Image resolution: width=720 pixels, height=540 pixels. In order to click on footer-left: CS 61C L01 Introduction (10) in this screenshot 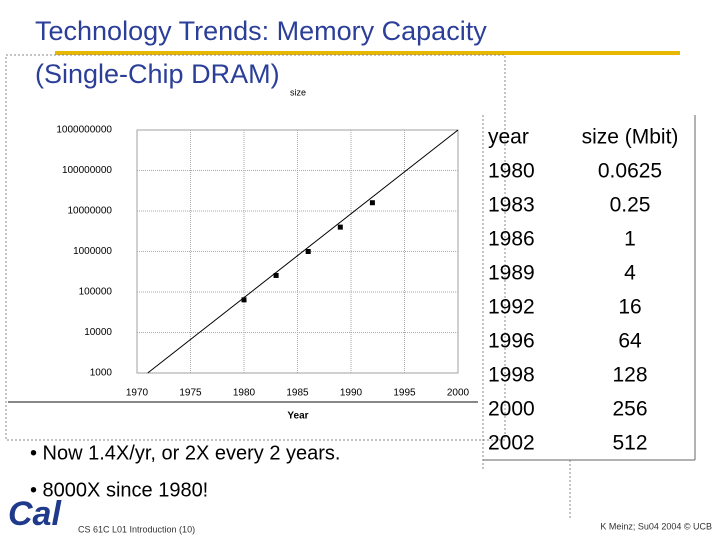, I will do `click(136, 529)`.